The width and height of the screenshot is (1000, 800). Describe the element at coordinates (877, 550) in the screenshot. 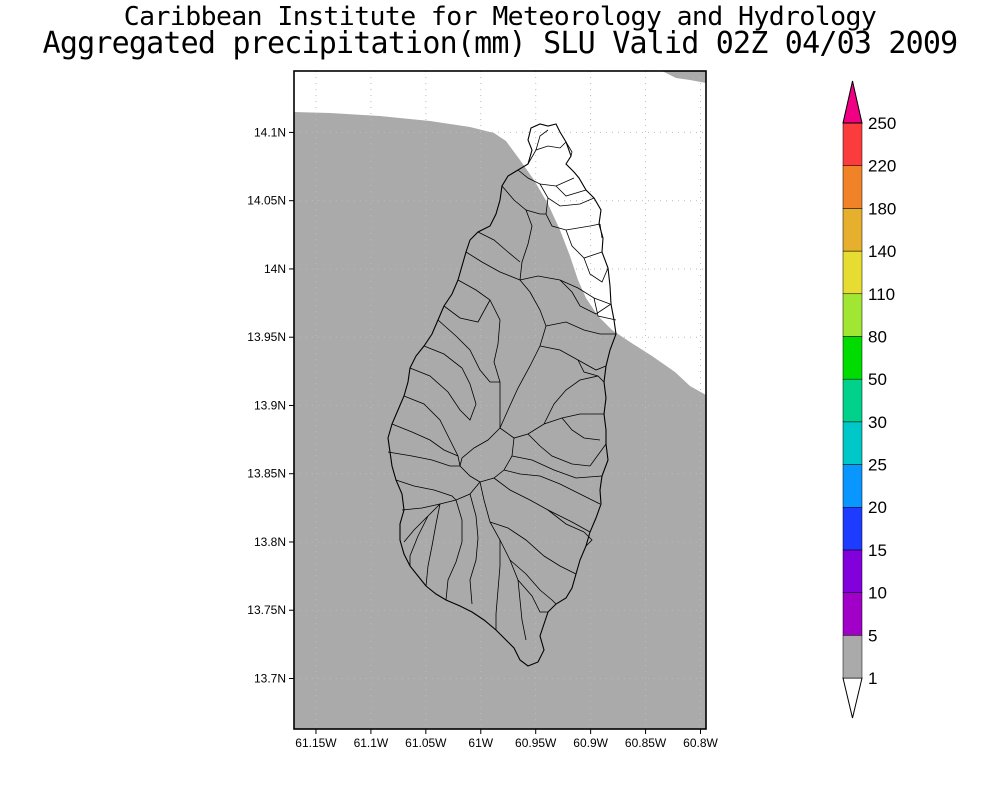

I see `colorbar-label: 15` at that location.